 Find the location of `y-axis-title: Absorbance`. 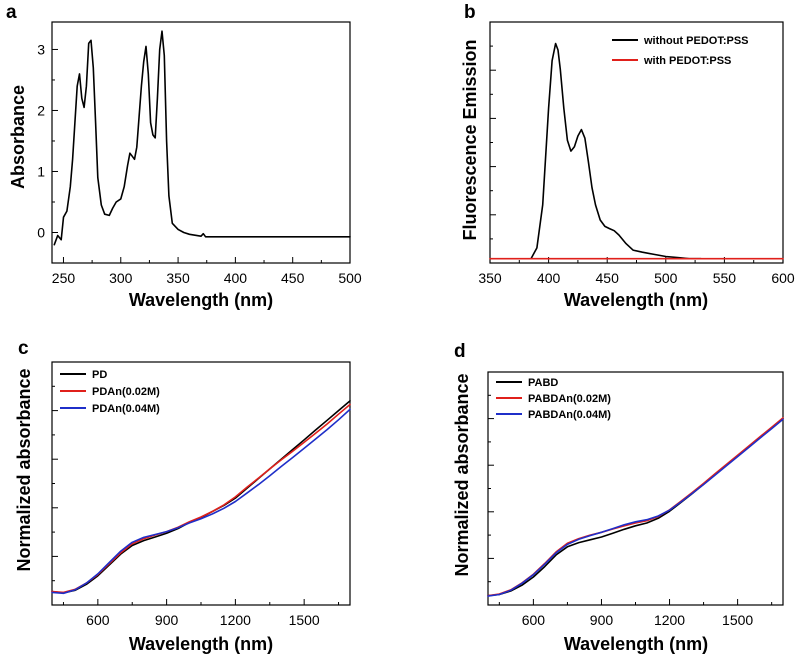

y-axis-title: Absorbance is located at coordinates (18, 137).